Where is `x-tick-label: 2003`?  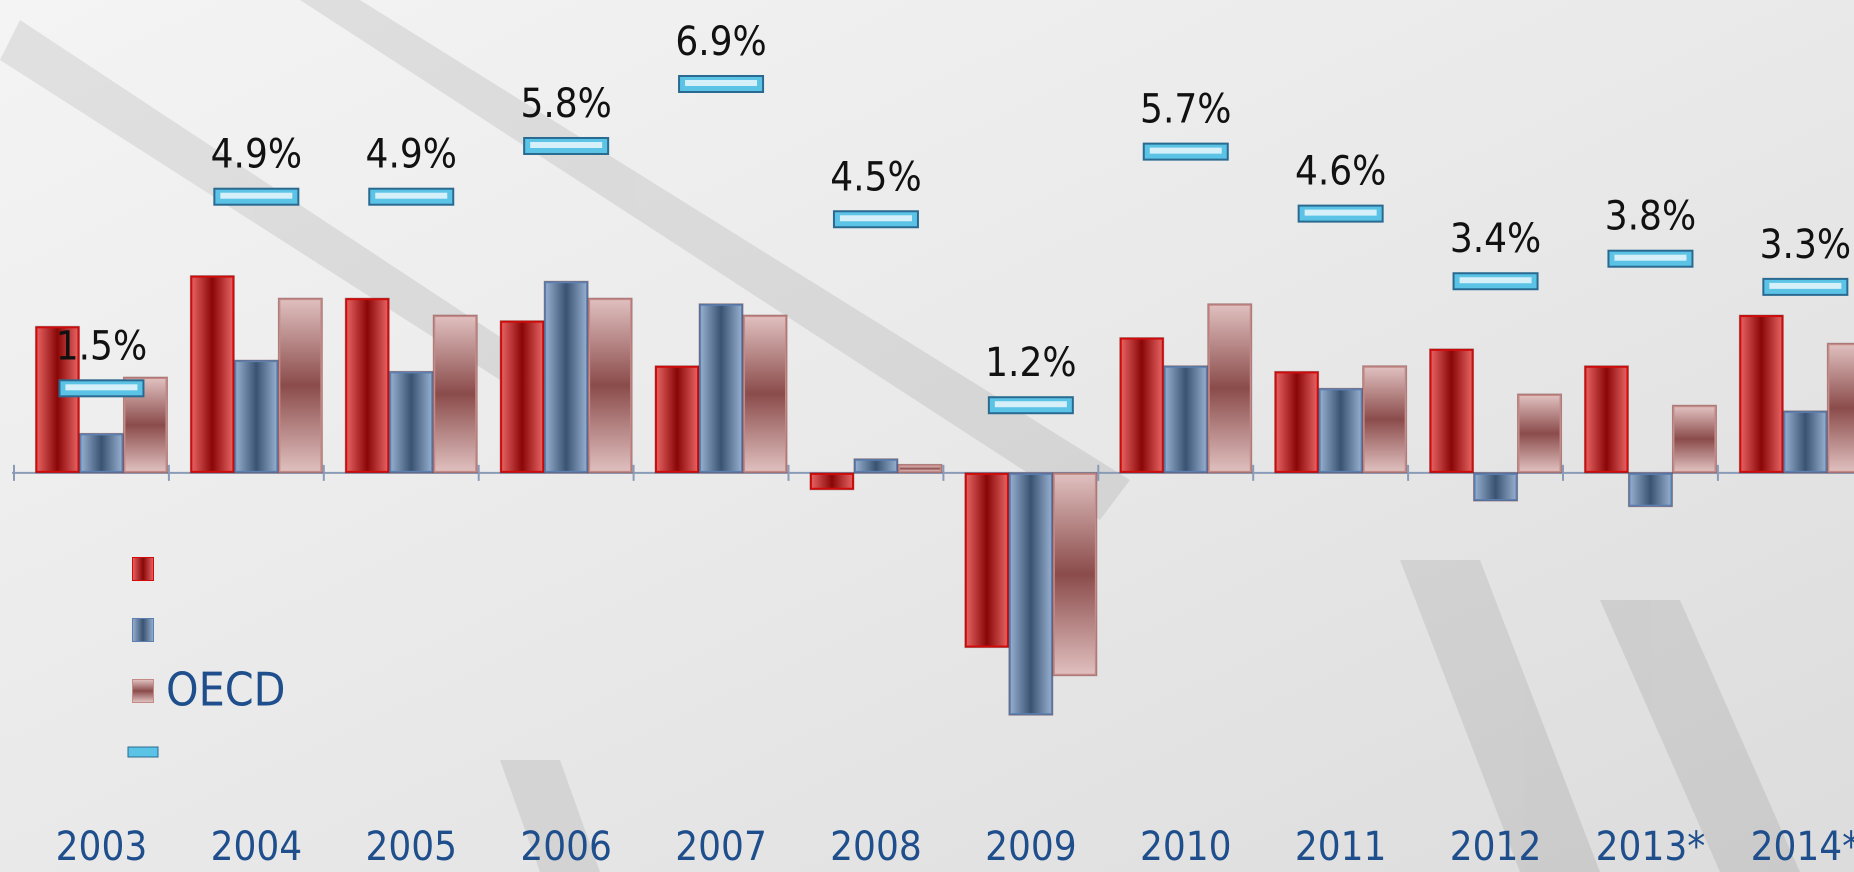 x-tick-label: 2003 is located at coordinates (102, 847).